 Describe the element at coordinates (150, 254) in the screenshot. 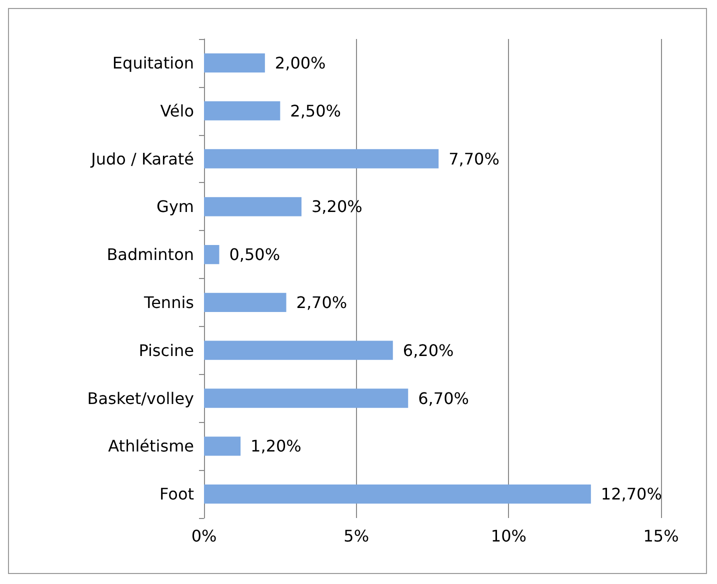

I see `y-tick-label: Badminton` at that location.